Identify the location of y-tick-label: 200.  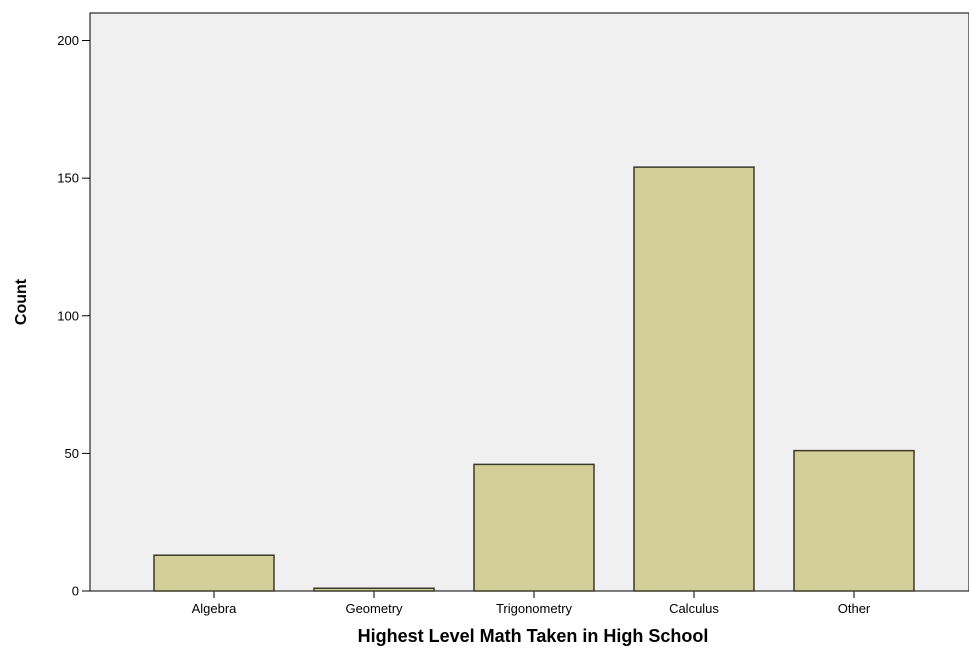
(68, 40).